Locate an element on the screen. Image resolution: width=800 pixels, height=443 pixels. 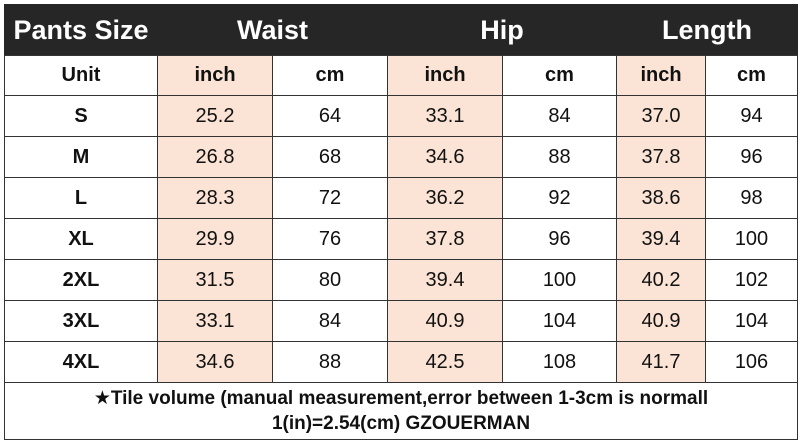
value-cell: 64 is located at coordinates (330, 116).